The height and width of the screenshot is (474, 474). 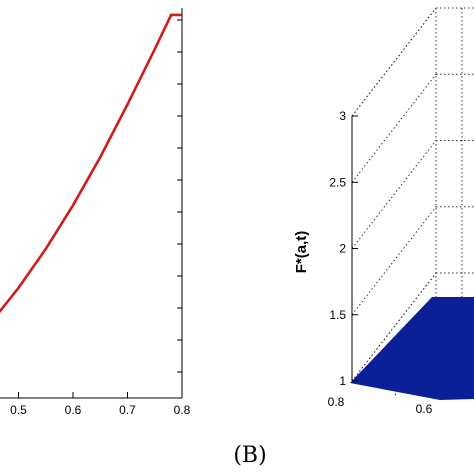 What do you see at coordinates (127, 410) in the screenshot?
I see `panel-a-x-tick-label: 0.7` at bounding box center [127, 410].